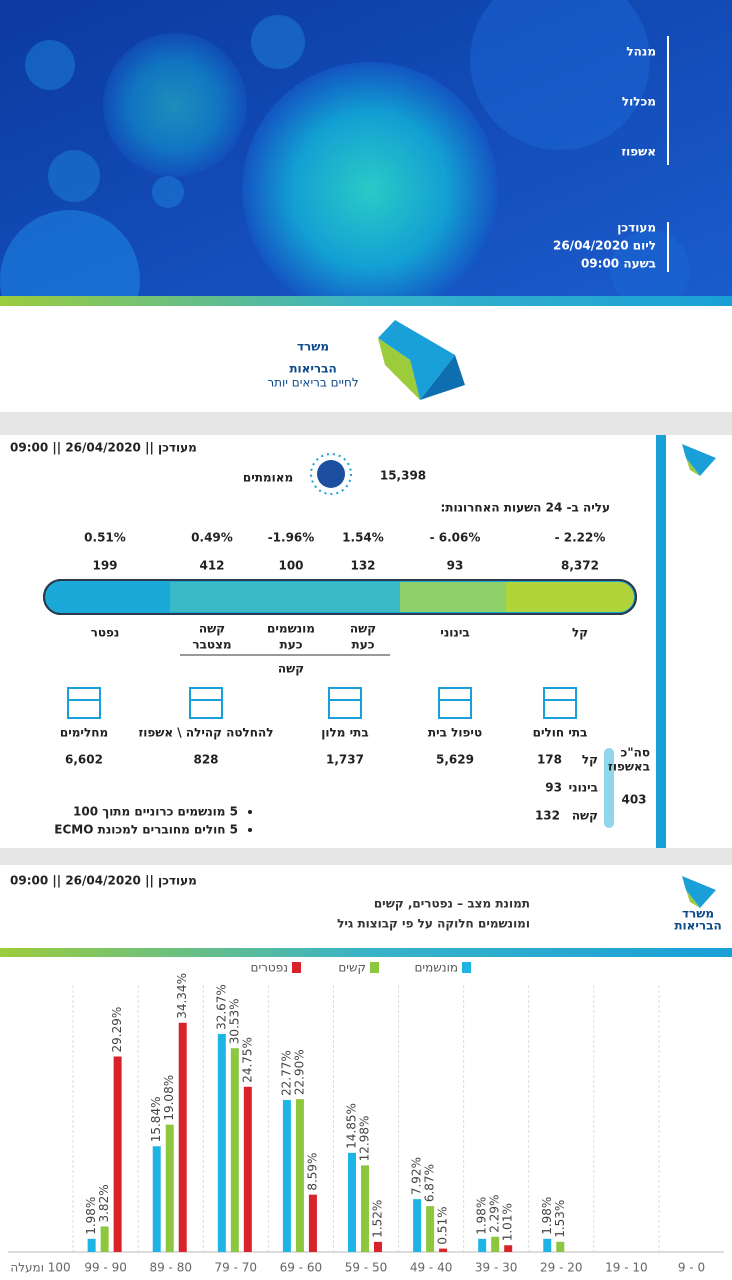 The width and height of the screenshot is (732, 1280). What do you see at coordinates (331, 474) in the screenshot?
I see `virus-icon` at bounding box center [331, 474].